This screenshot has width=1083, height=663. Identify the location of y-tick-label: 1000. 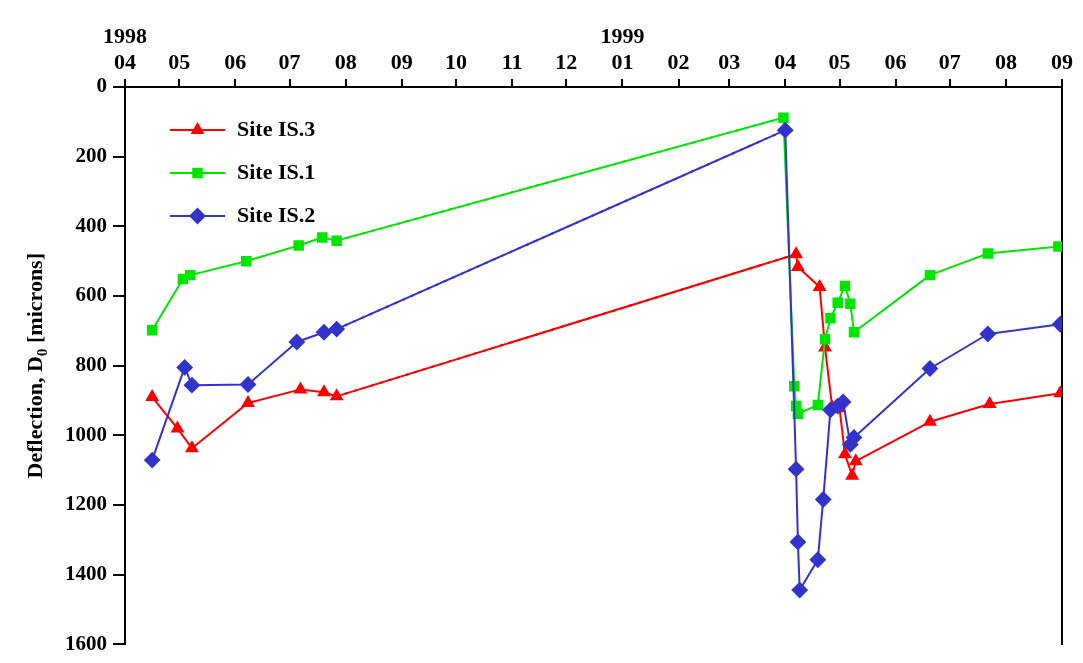
(86, 433).